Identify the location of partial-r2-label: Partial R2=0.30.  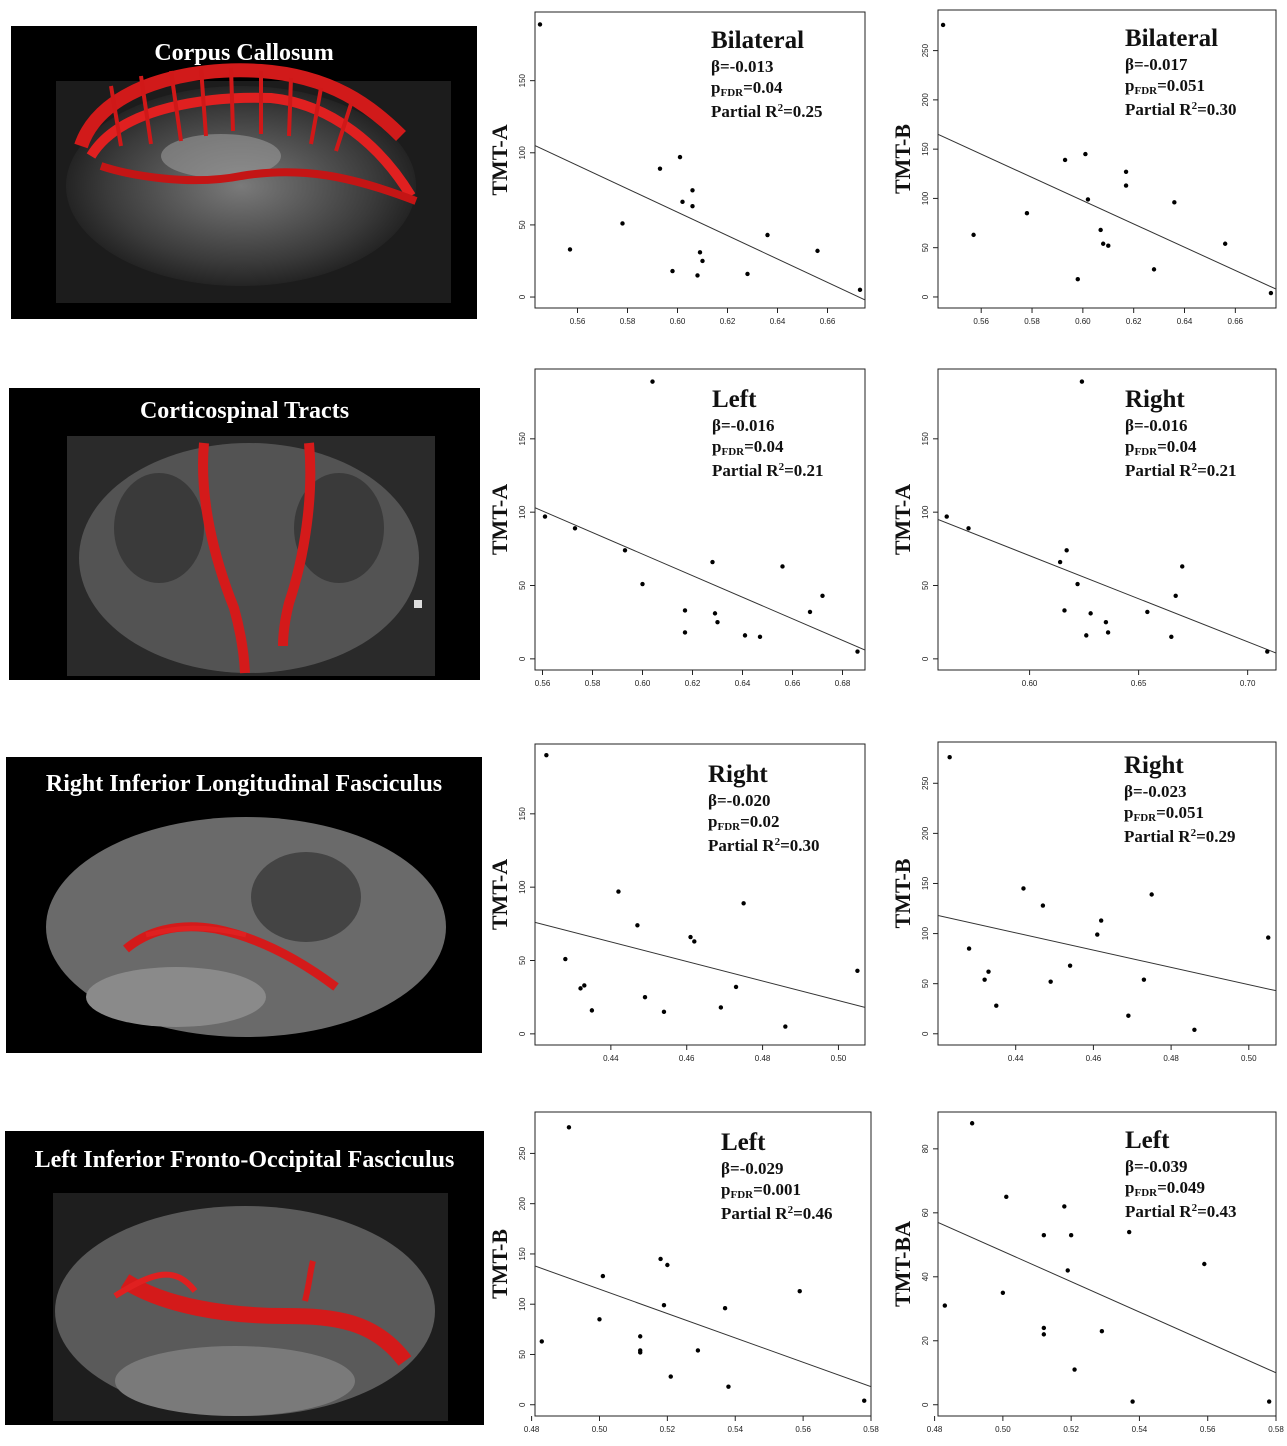
(1181, 109).